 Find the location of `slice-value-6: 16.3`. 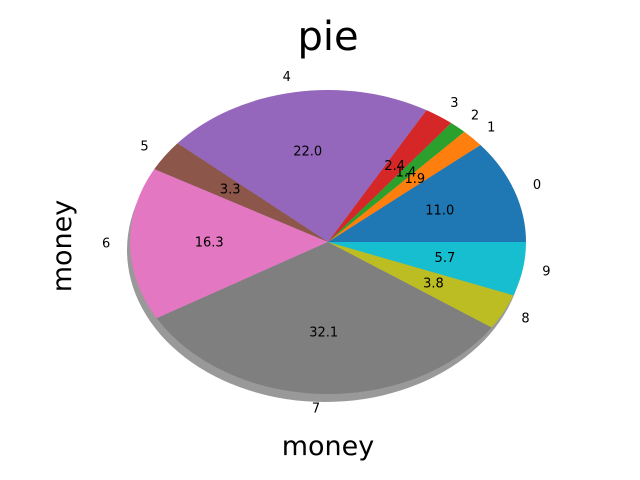

slice-value-6: 16.3 is located at coordinates (209, 243).